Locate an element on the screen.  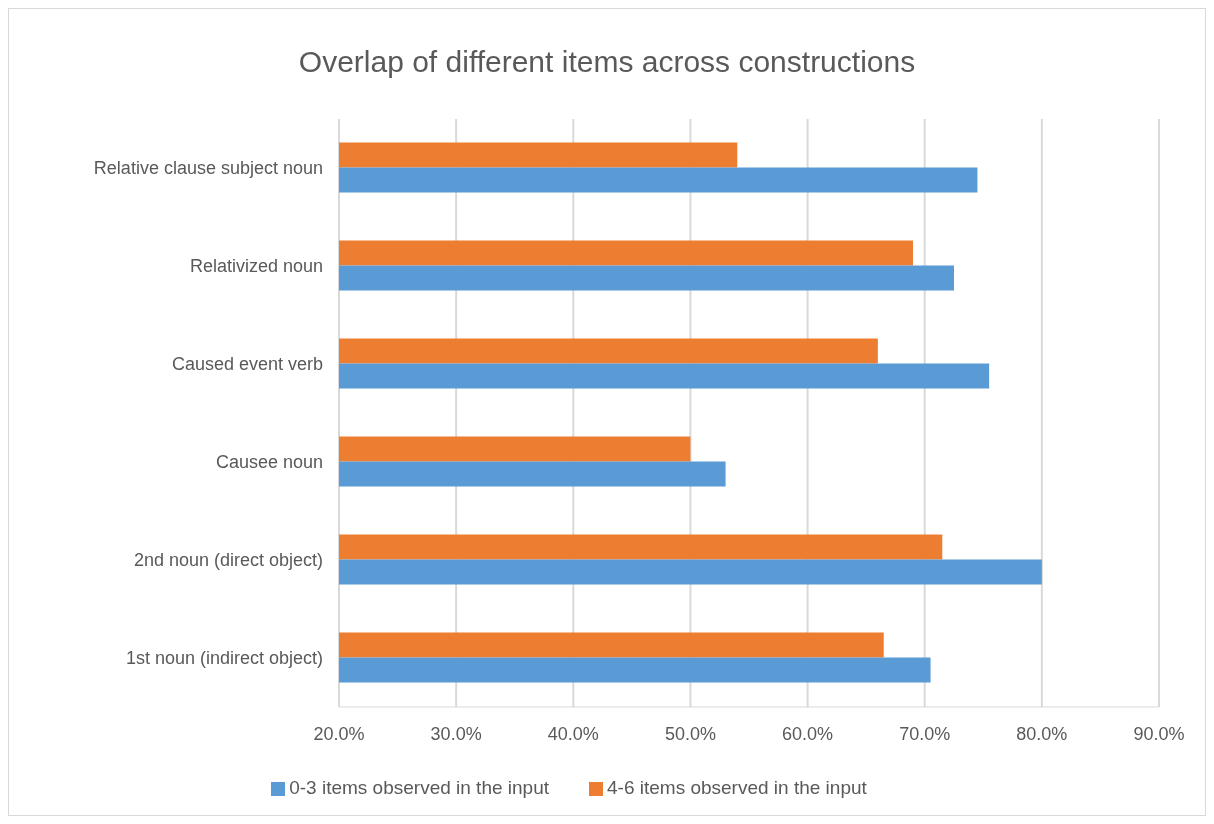
x-tick-label: 90.0% is located at coordinates (1159, 733).